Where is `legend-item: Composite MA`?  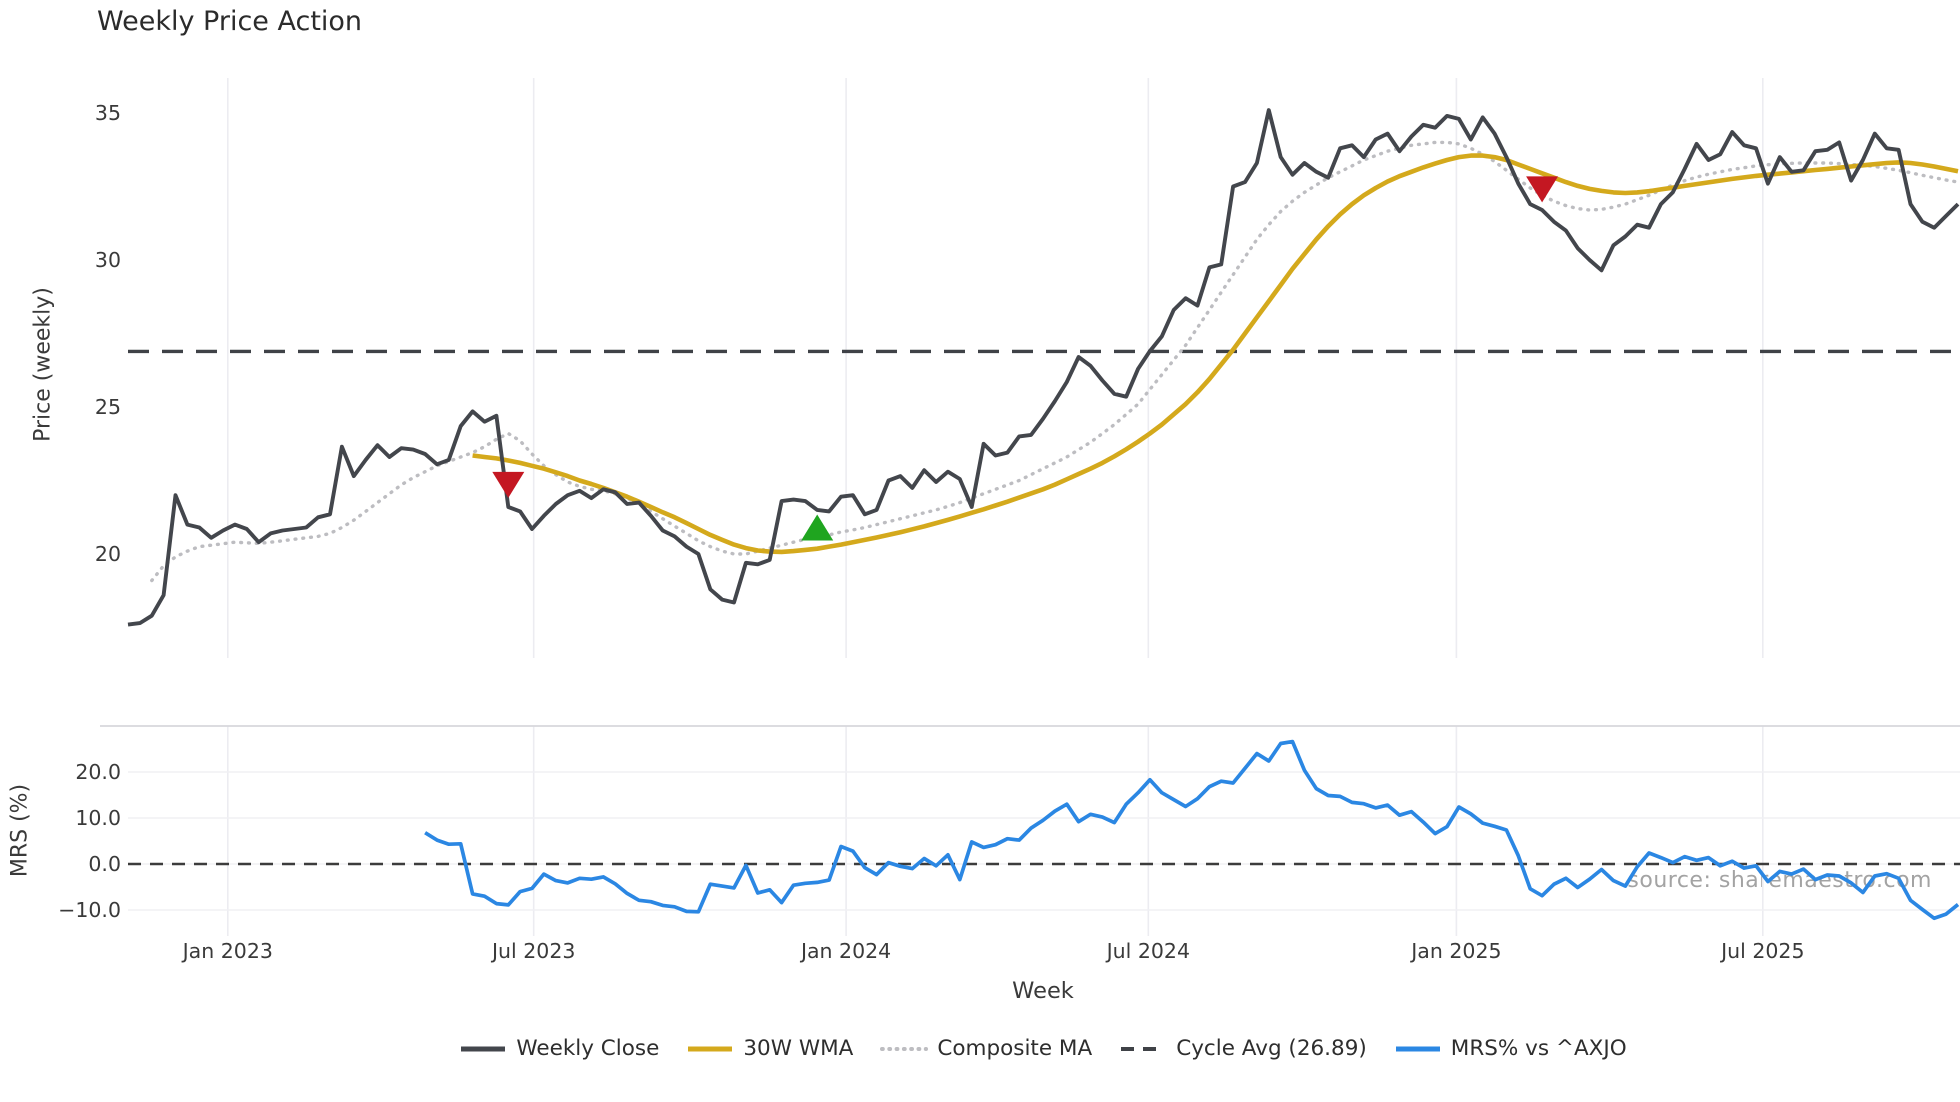
legend-item: Composite MA is located at coordinates (986, 1048).